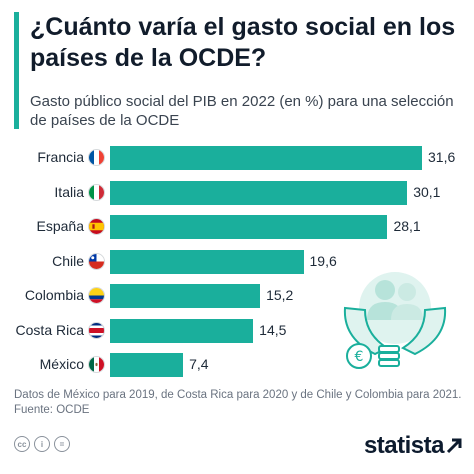 The width and height of the screenshot is (474, 474). I want to click on statista-logo: statista, so click(413, 446).